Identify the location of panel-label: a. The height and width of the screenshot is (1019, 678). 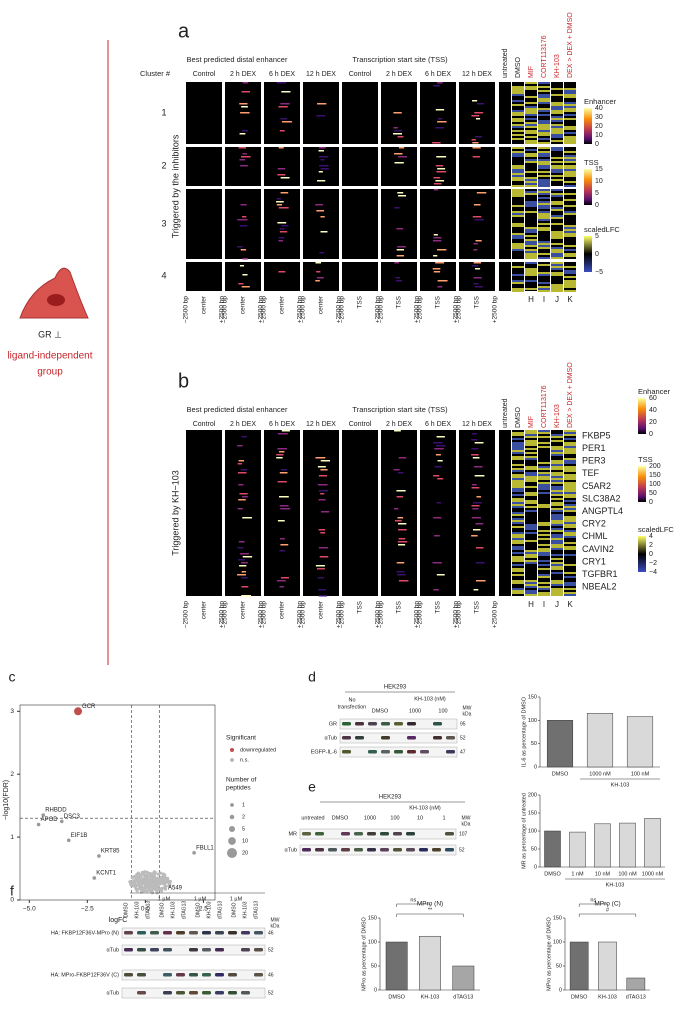
(184, 31).